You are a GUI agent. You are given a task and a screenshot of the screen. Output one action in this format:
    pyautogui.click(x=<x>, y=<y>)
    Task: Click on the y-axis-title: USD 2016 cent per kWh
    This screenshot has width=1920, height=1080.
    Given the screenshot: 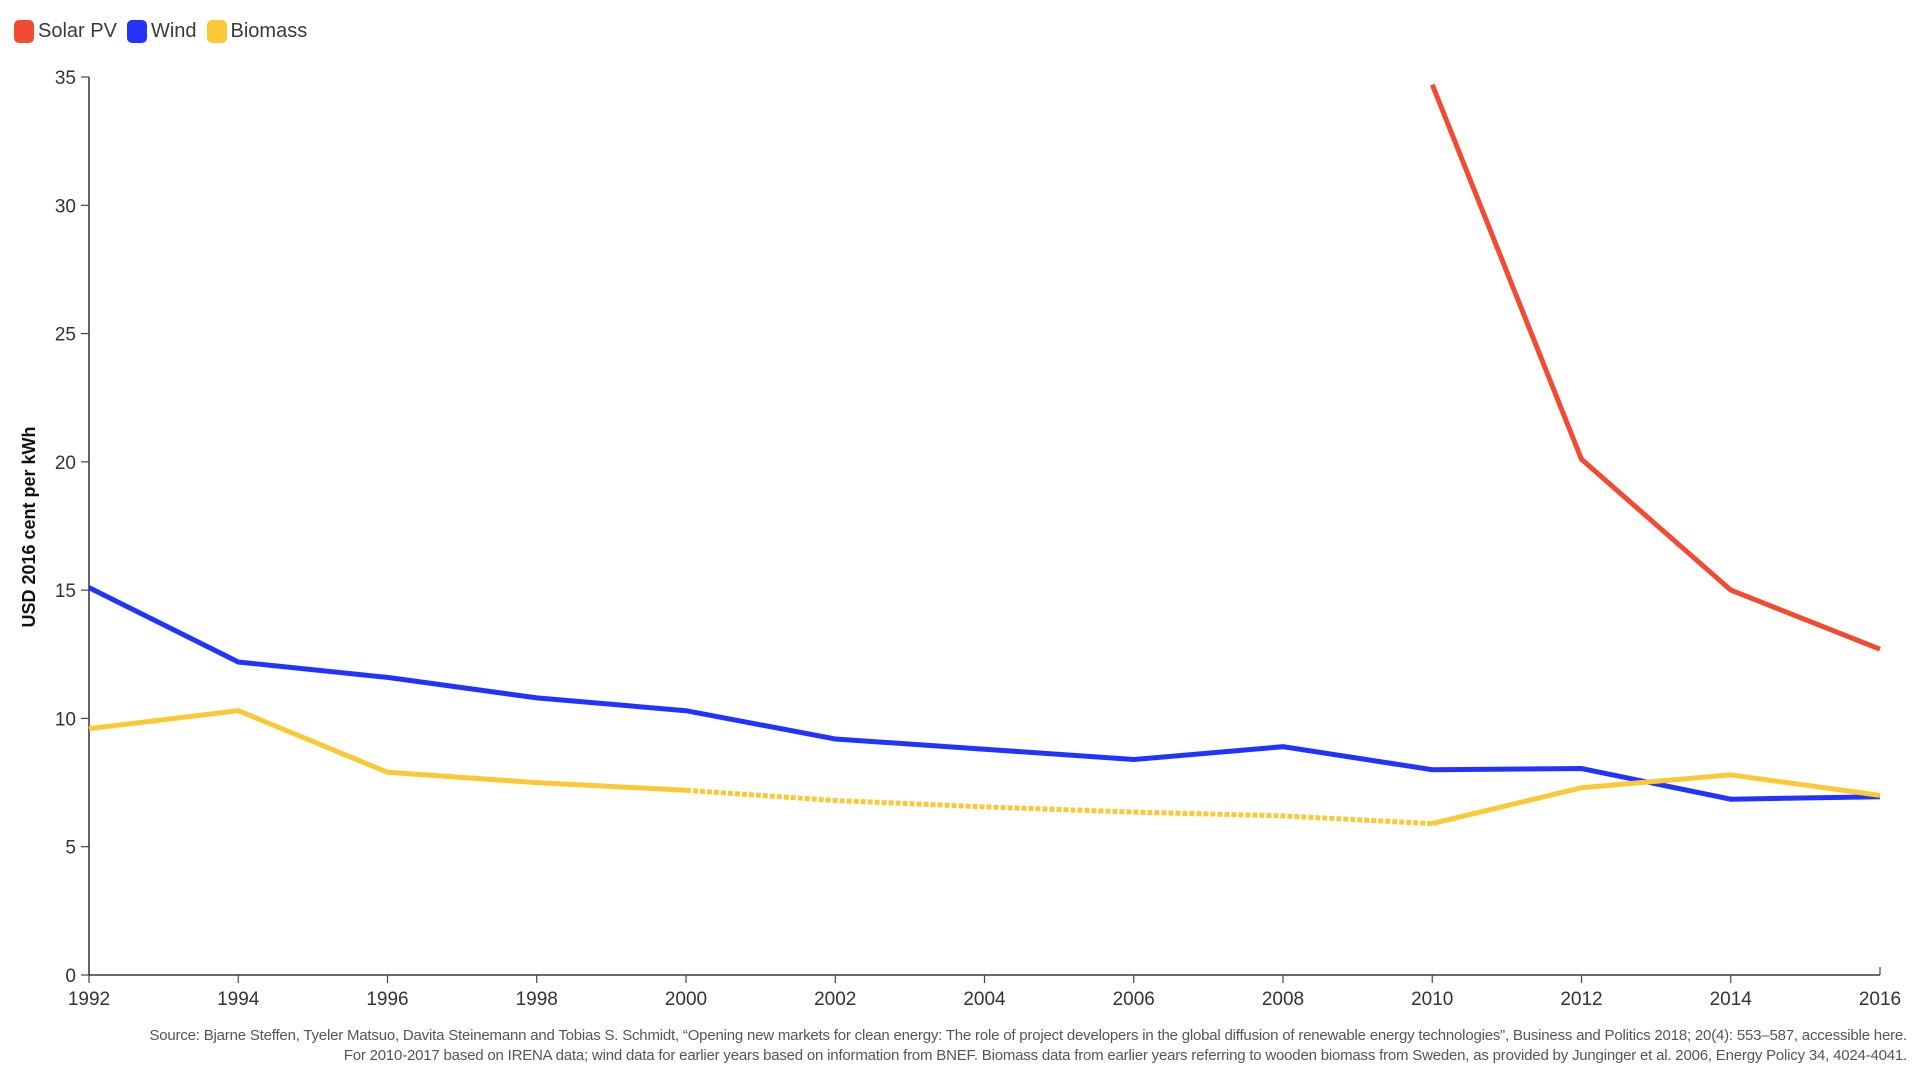 What is the action you would take?
    pyautogui.click(x=29, y=526)
    